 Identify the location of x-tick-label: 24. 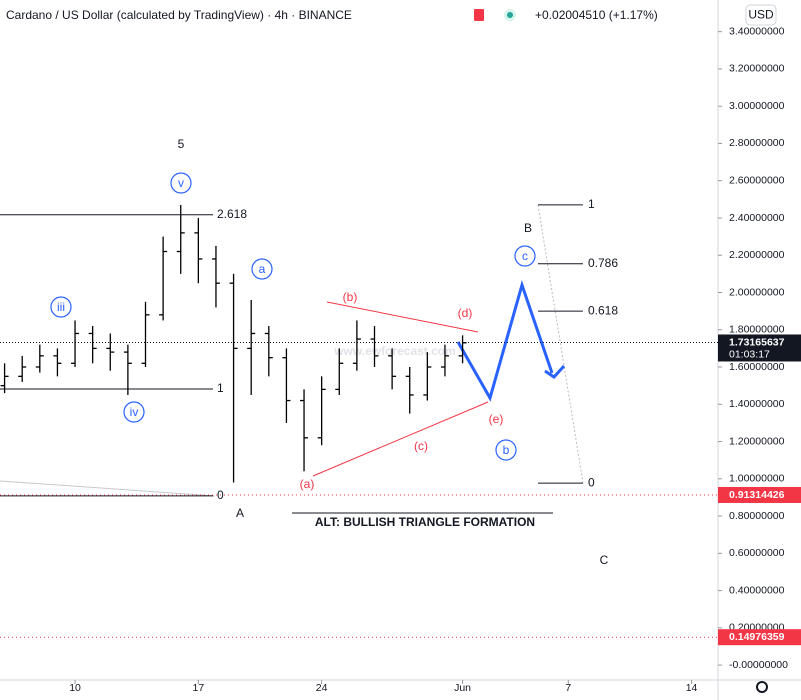
(322, 688).